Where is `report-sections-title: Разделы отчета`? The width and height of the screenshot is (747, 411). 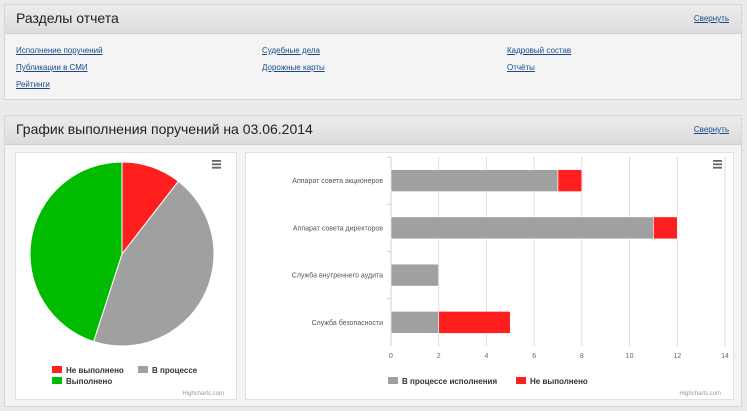 report-sections-title: Разделы отчета is located at coordinates (67, 18).